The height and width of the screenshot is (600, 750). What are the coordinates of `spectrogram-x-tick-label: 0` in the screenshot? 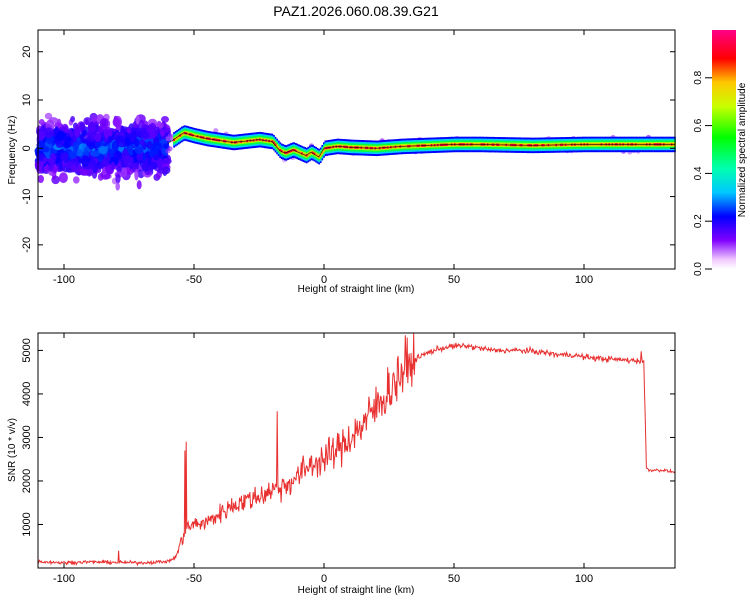 It's located at (324, 280).